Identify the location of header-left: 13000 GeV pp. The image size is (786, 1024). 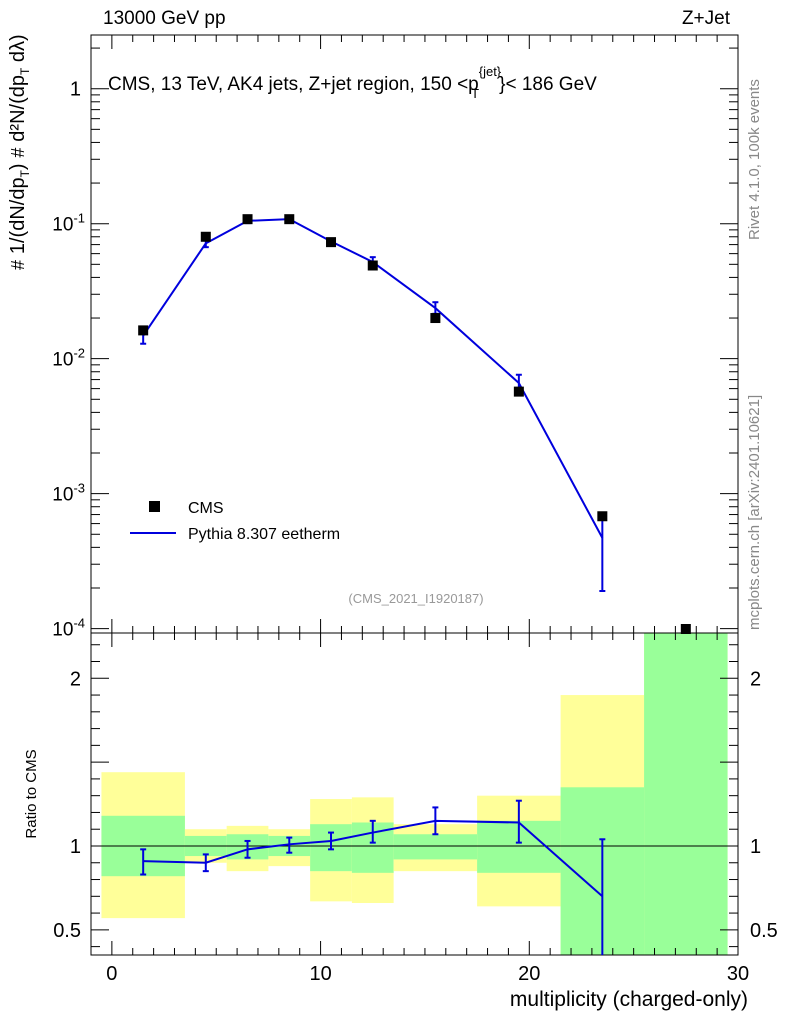
(164, 18).